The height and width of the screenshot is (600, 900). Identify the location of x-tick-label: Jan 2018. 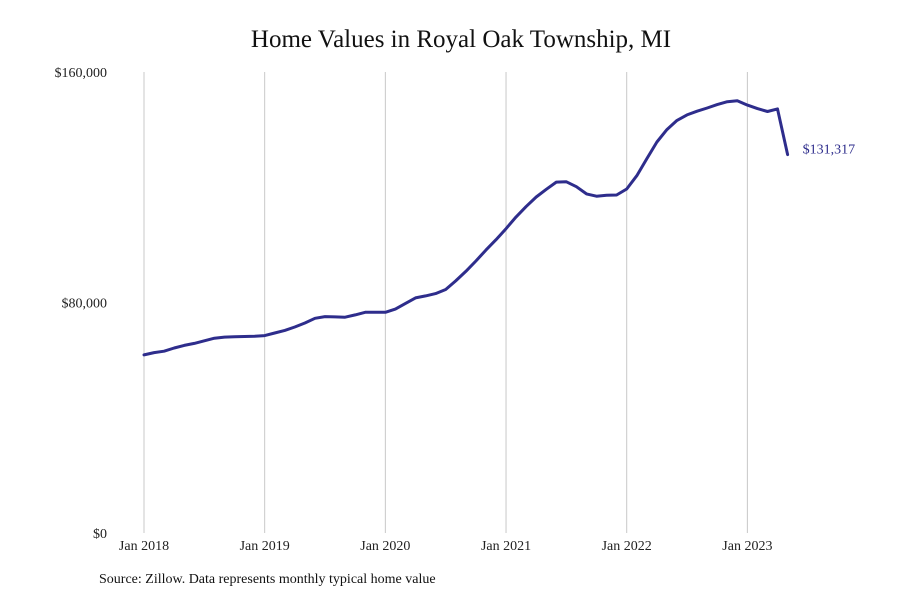
(144, 546).